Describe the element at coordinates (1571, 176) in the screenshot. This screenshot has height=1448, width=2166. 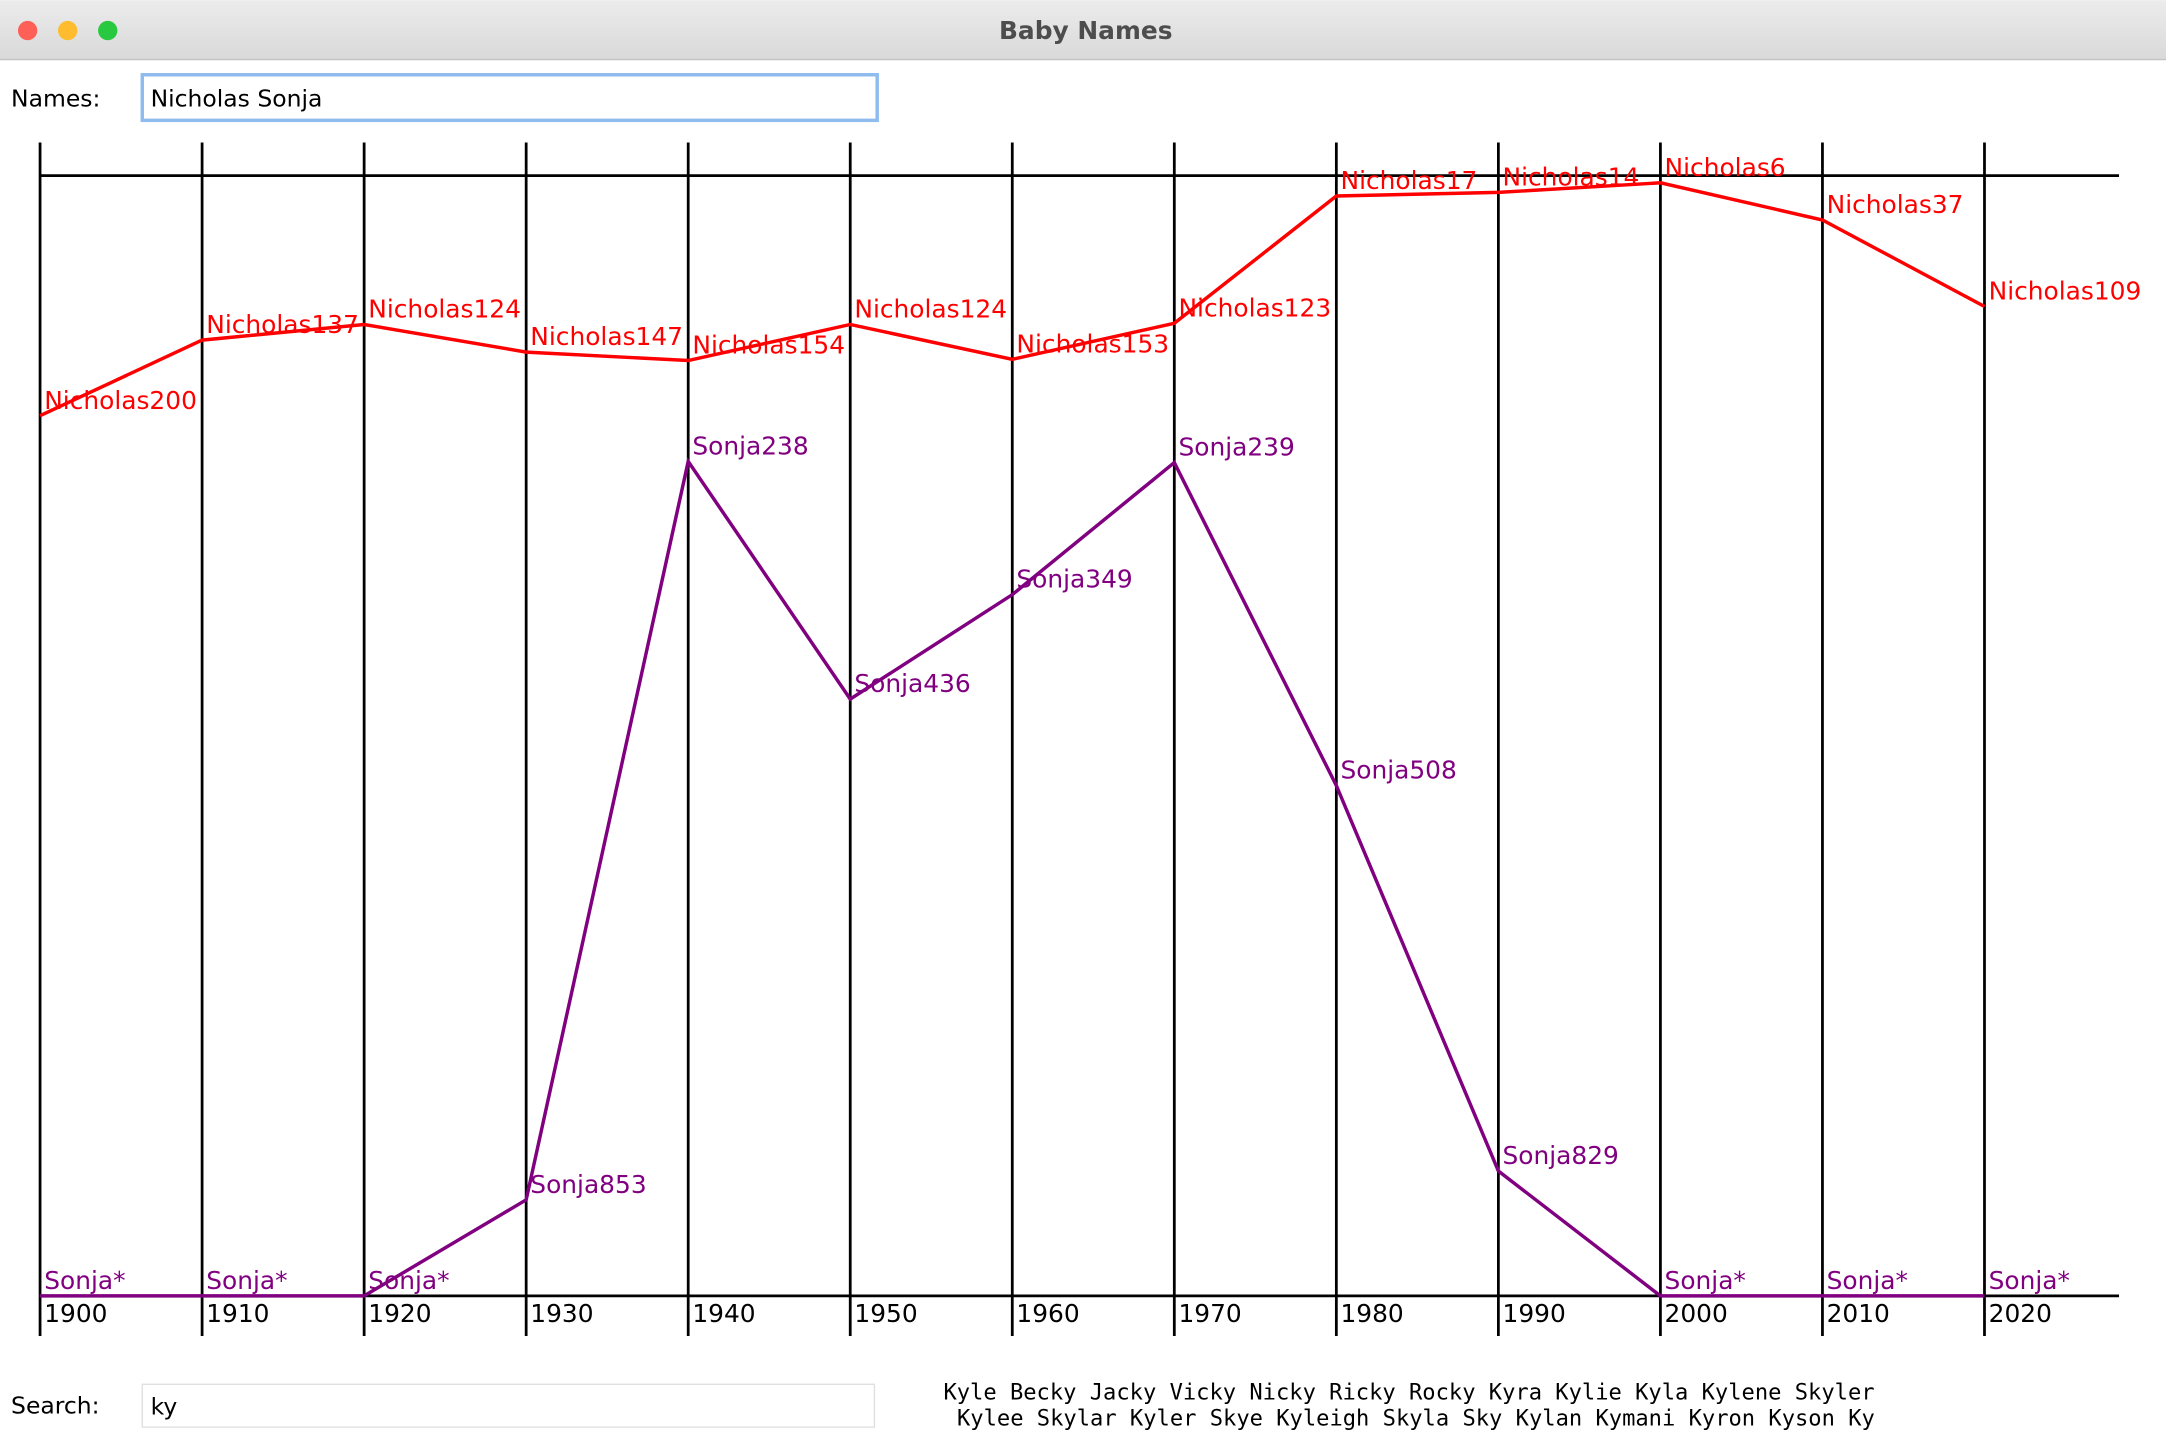
I see `rank-label: Nicholas14` at that location.